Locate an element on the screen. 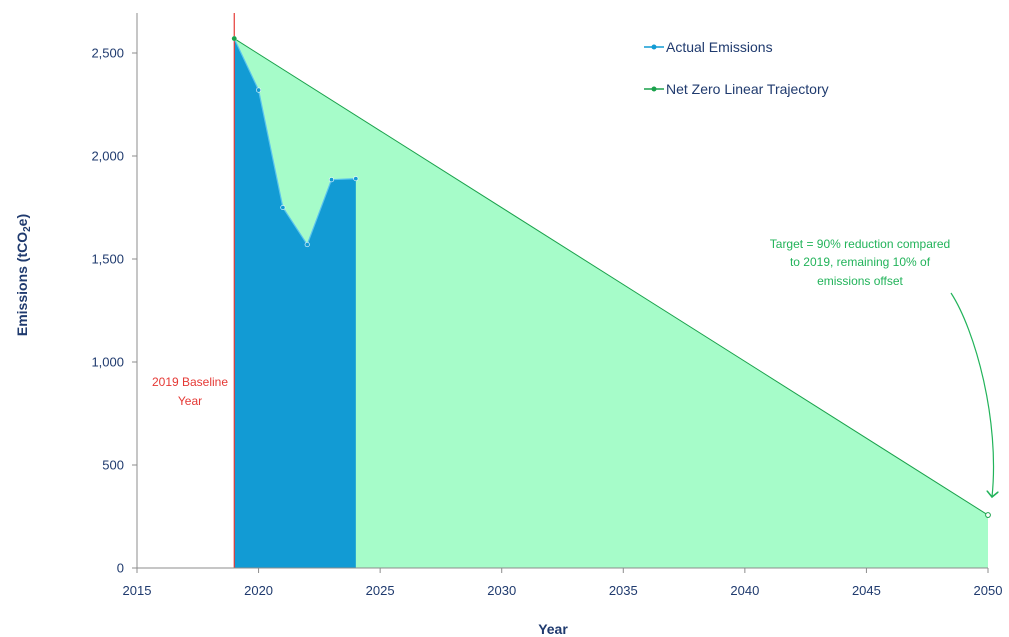 This screenshot has width=1009, height=637. legend-netzero-marker is located at coordinates (654, 89).